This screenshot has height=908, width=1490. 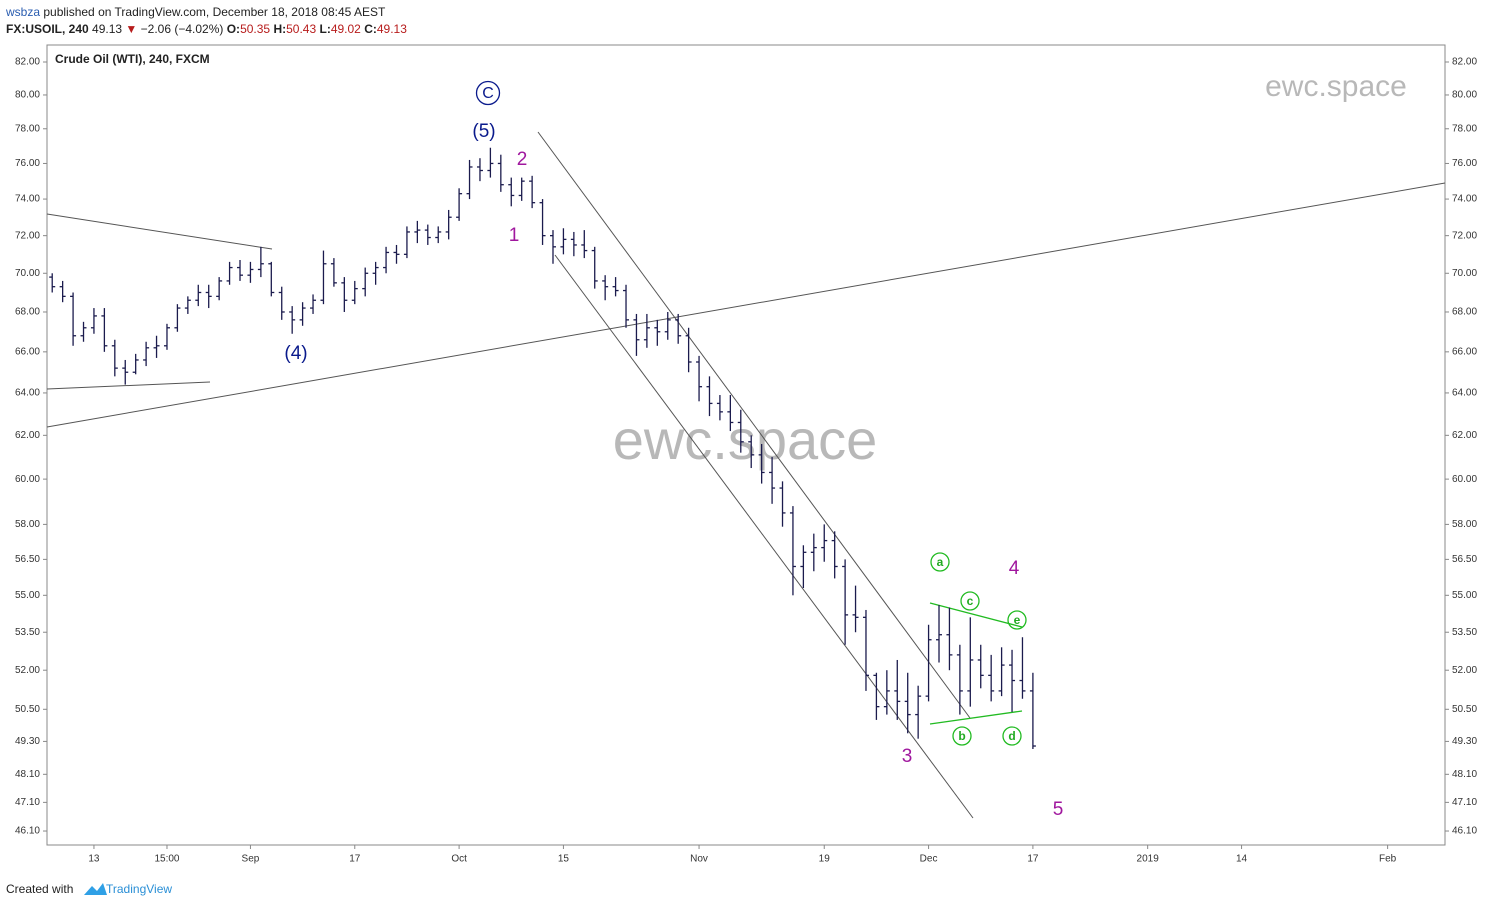 What do you see at coordinates (699, 859) in the screenshot?
I see `x-tick-label: Nov` at bounding box center [699, 859].